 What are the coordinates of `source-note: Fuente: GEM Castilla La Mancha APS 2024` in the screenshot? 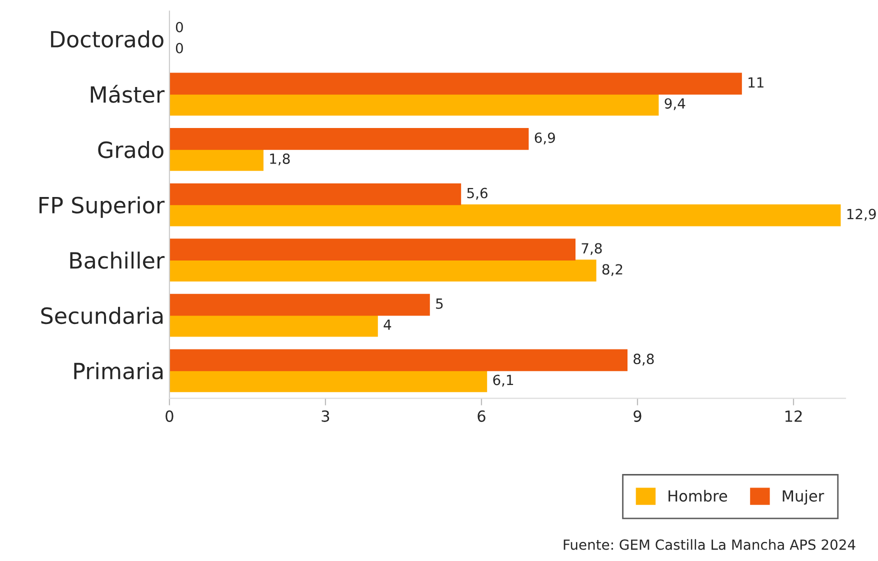 It's located at (710, 544).